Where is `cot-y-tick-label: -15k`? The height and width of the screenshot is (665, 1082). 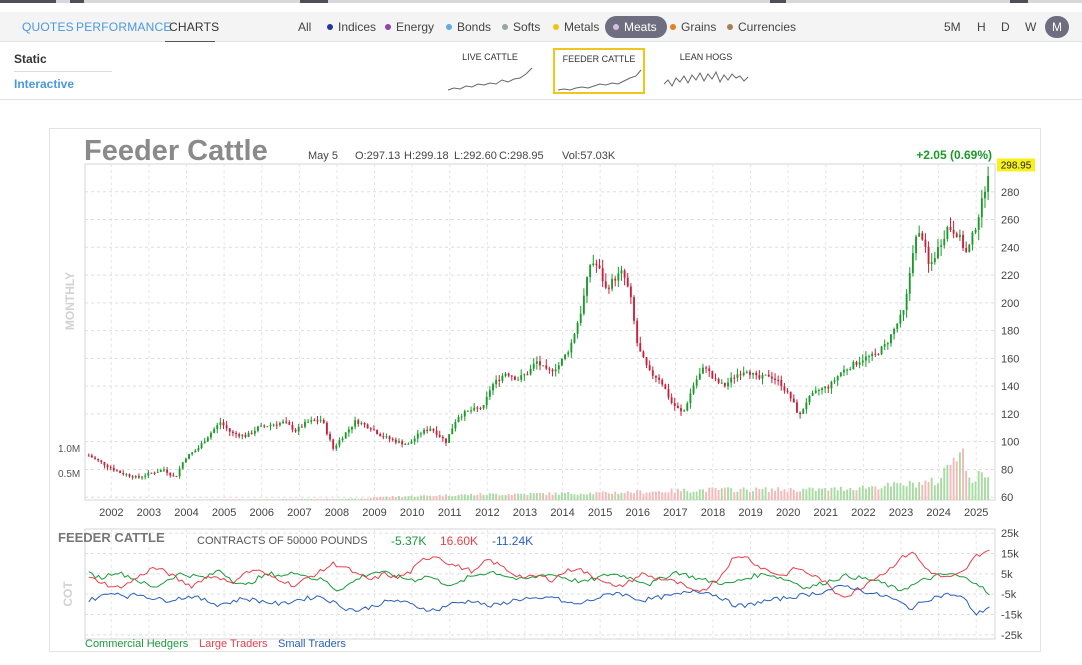
cot-y-tick-label: -15k is located at coordinates (1012, 616).